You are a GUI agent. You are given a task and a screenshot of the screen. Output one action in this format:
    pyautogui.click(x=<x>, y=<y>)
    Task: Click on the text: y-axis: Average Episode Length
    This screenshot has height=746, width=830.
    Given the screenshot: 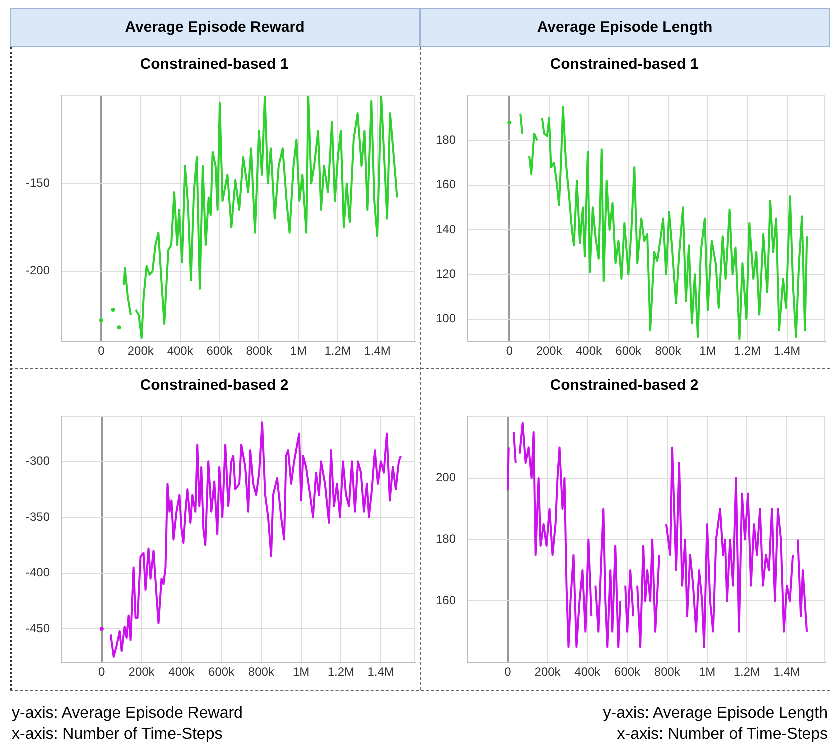 What is the action you would take?
    pyautogui.click(x=715, y=714)
    